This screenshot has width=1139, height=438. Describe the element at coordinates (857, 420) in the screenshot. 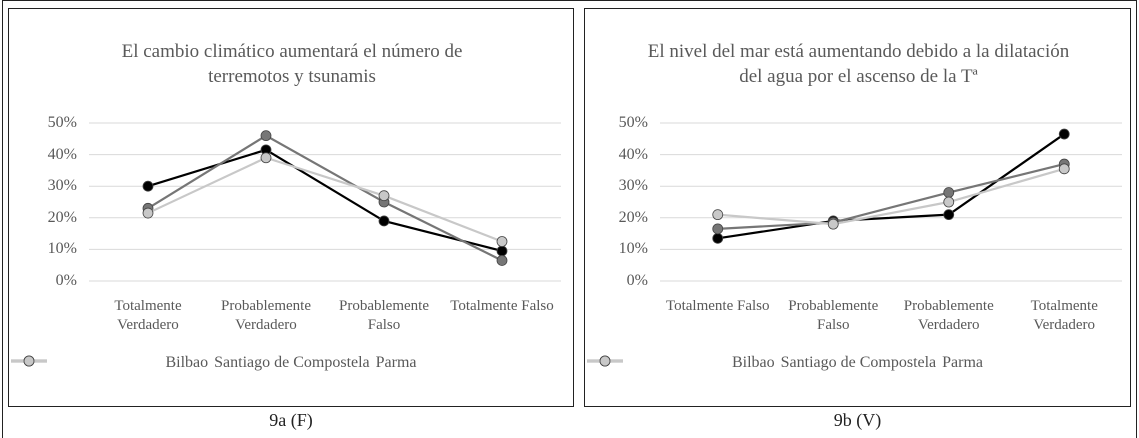

I see `caption: 9b (V)` at that location.